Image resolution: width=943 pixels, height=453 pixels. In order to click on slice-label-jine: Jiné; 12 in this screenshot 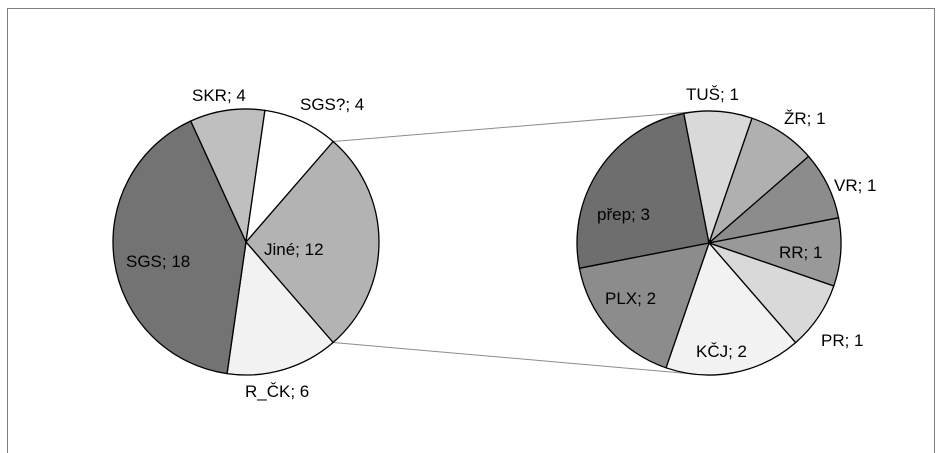, I will do `click(294, 249)`.